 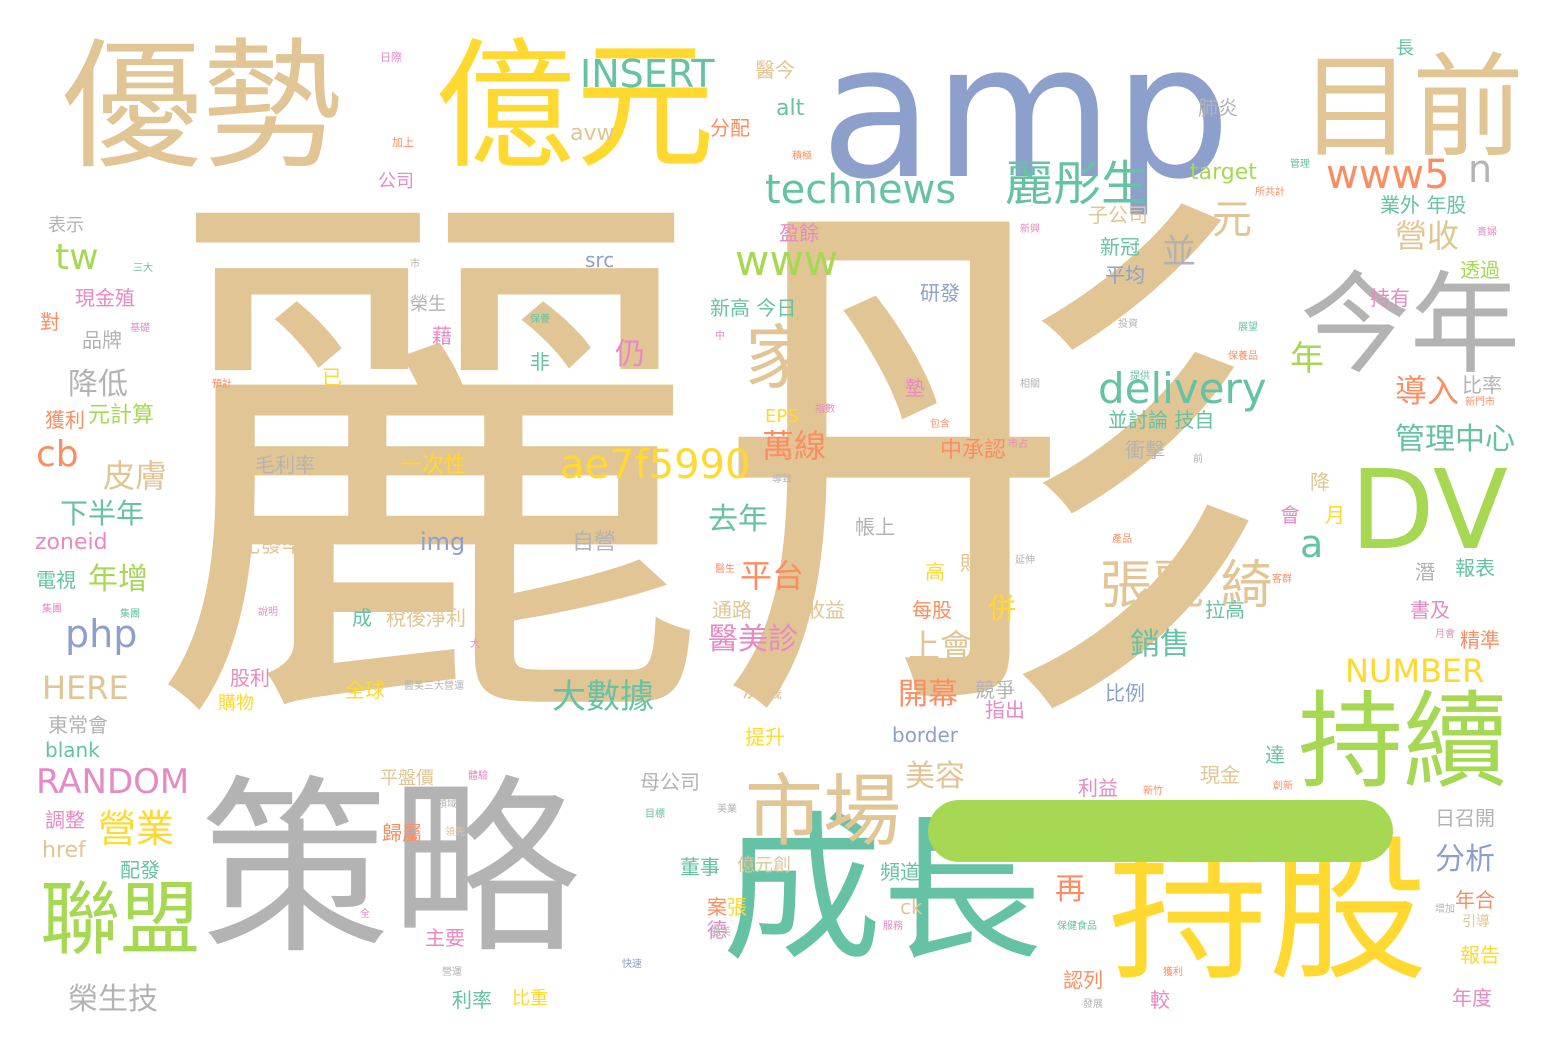 What do you see at coordinates (472, 1000) in the screenshot?
I see `cloud-word: 利率` at bounding box center [472, 1000].